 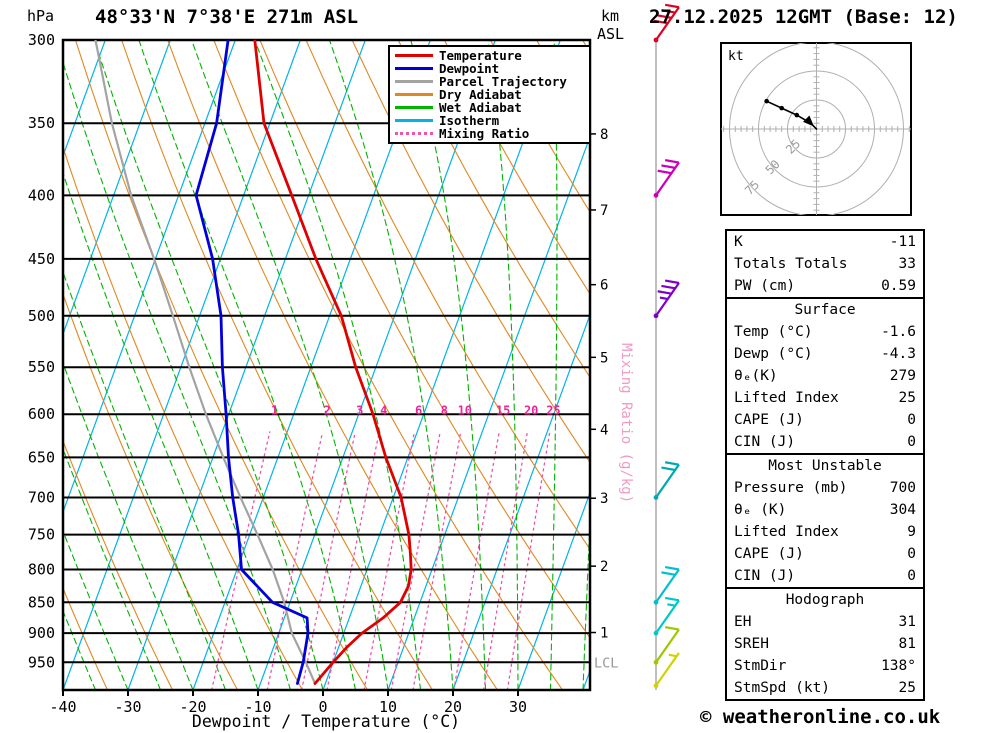 What do you see at coordinates (606, 663) in the screenshot?
I see `lcl-marker-label: LCL` at bounding box center [606, 663].